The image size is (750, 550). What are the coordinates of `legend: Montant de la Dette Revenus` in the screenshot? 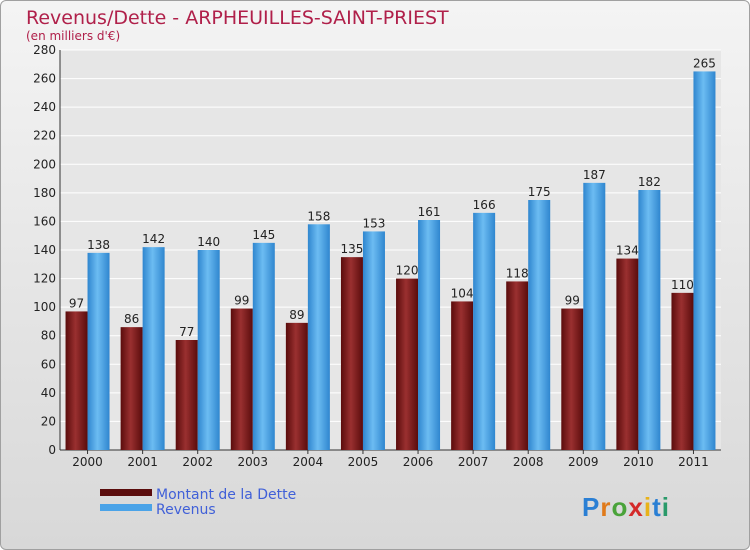 It's located at (198, 502).